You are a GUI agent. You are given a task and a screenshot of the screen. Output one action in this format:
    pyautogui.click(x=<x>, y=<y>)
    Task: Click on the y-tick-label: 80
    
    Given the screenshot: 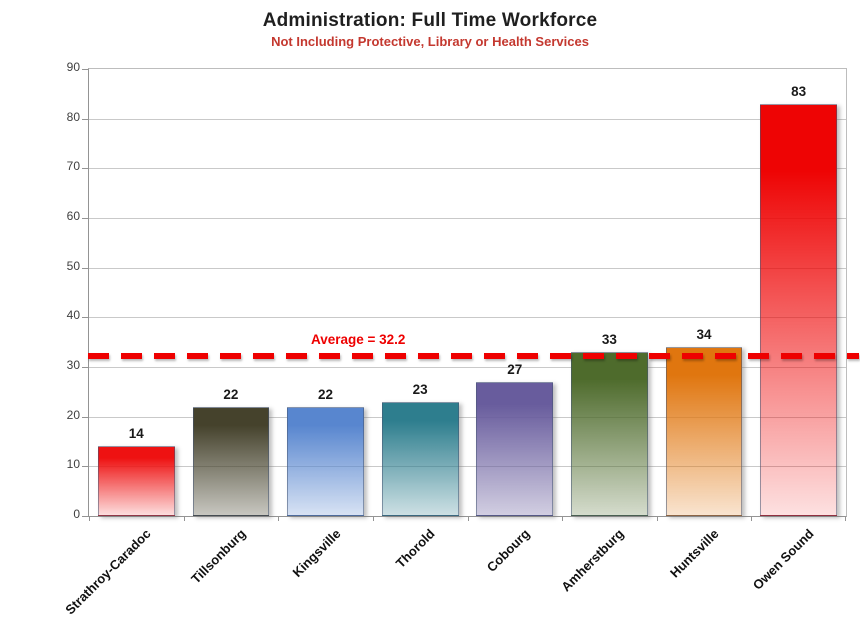 What is the action you would take?
    pyautogui.click(x=73, y=116)
    